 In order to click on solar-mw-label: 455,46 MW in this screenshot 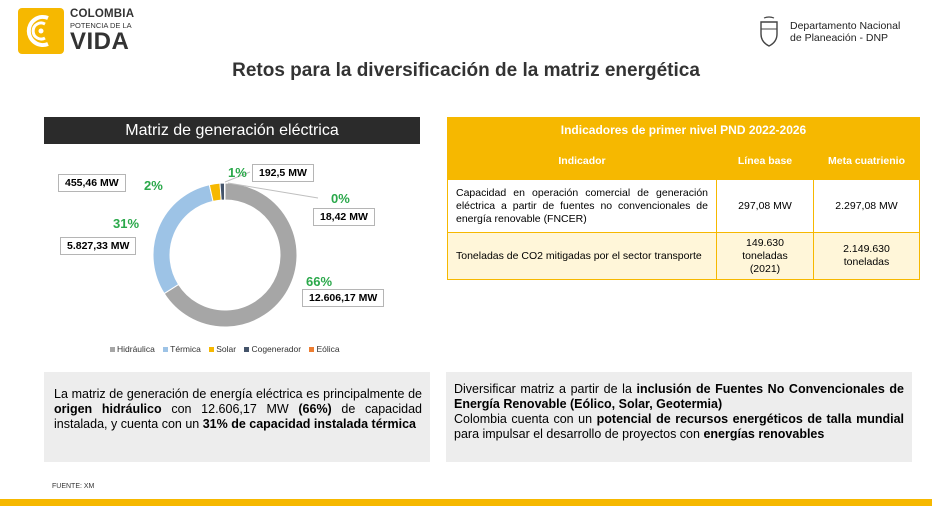, I will do `click(92, 183)`.